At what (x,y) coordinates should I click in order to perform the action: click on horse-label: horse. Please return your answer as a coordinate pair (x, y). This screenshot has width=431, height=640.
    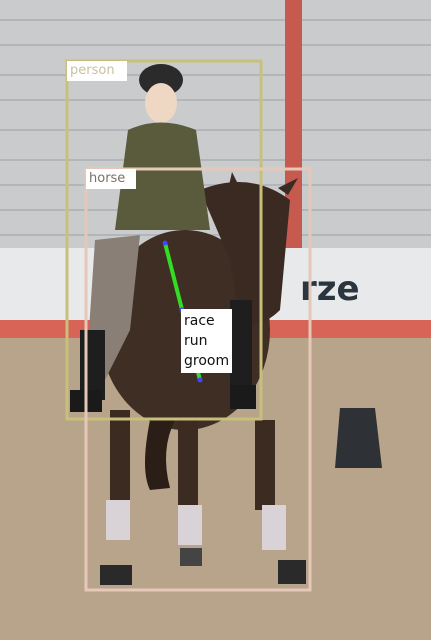
    Looking at the image, I should click on (111, 179).